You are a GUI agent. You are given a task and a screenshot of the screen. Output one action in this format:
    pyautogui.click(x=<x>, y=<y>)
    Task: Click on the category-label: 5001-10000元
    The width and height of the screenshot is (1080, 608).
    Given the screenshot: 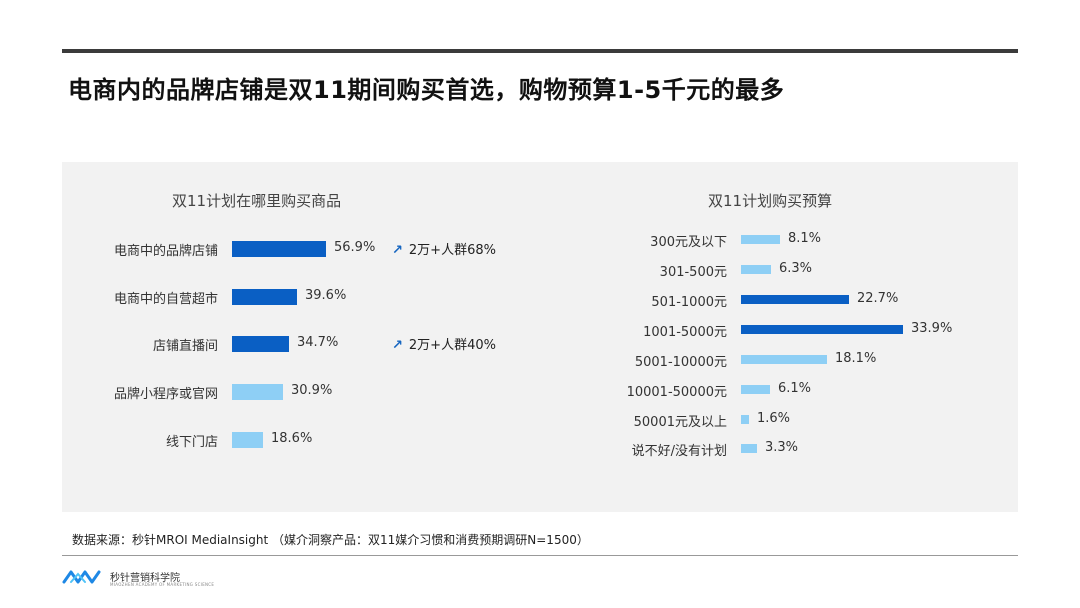 What is the action you would take?
    pyautogui.click(x=680, y=362)
    